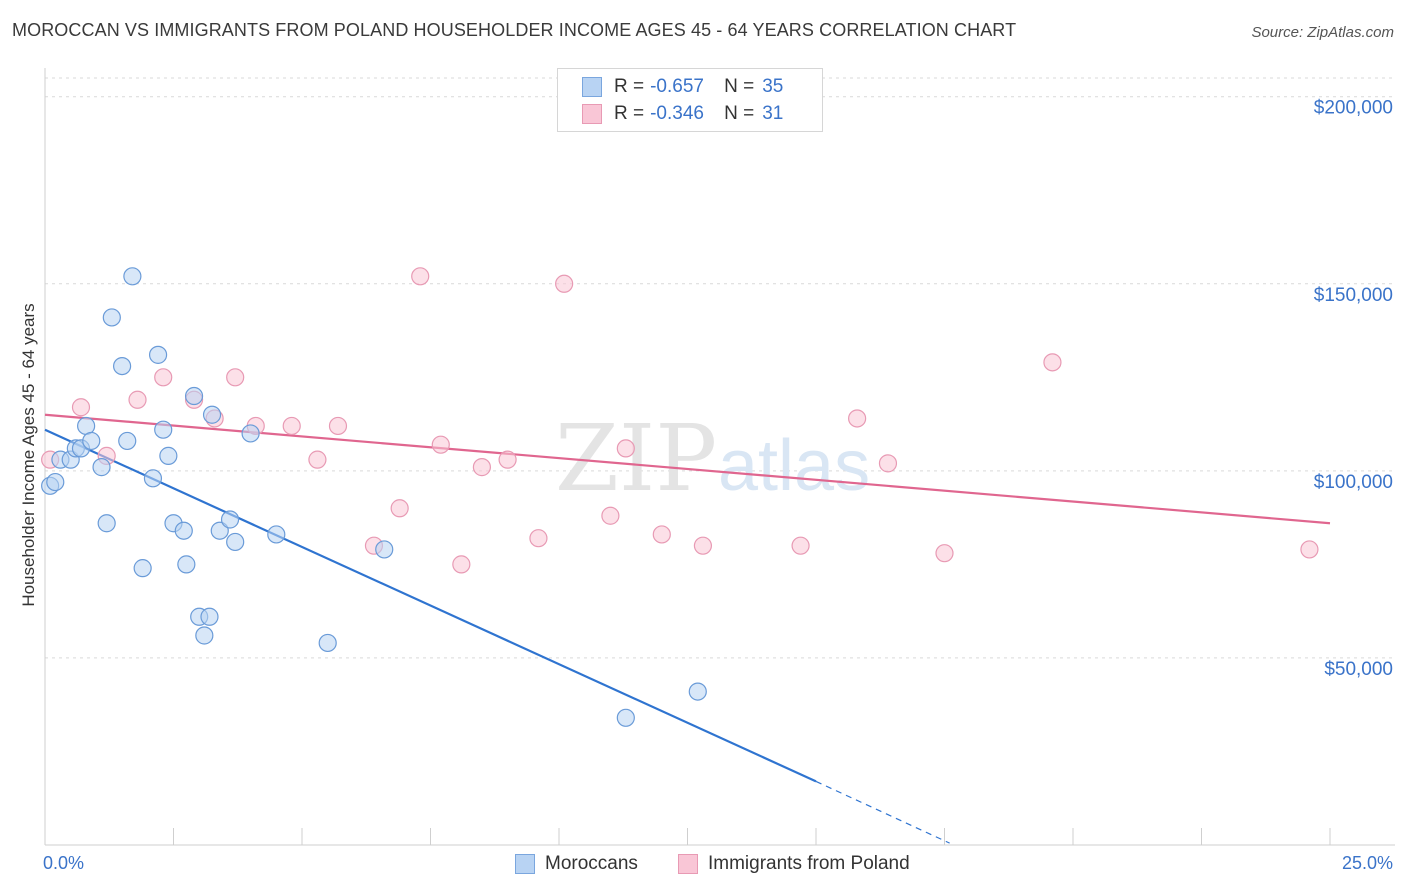  I want to click on bottom-legend-poland: Immigrants from Poland, so click(794, 864).